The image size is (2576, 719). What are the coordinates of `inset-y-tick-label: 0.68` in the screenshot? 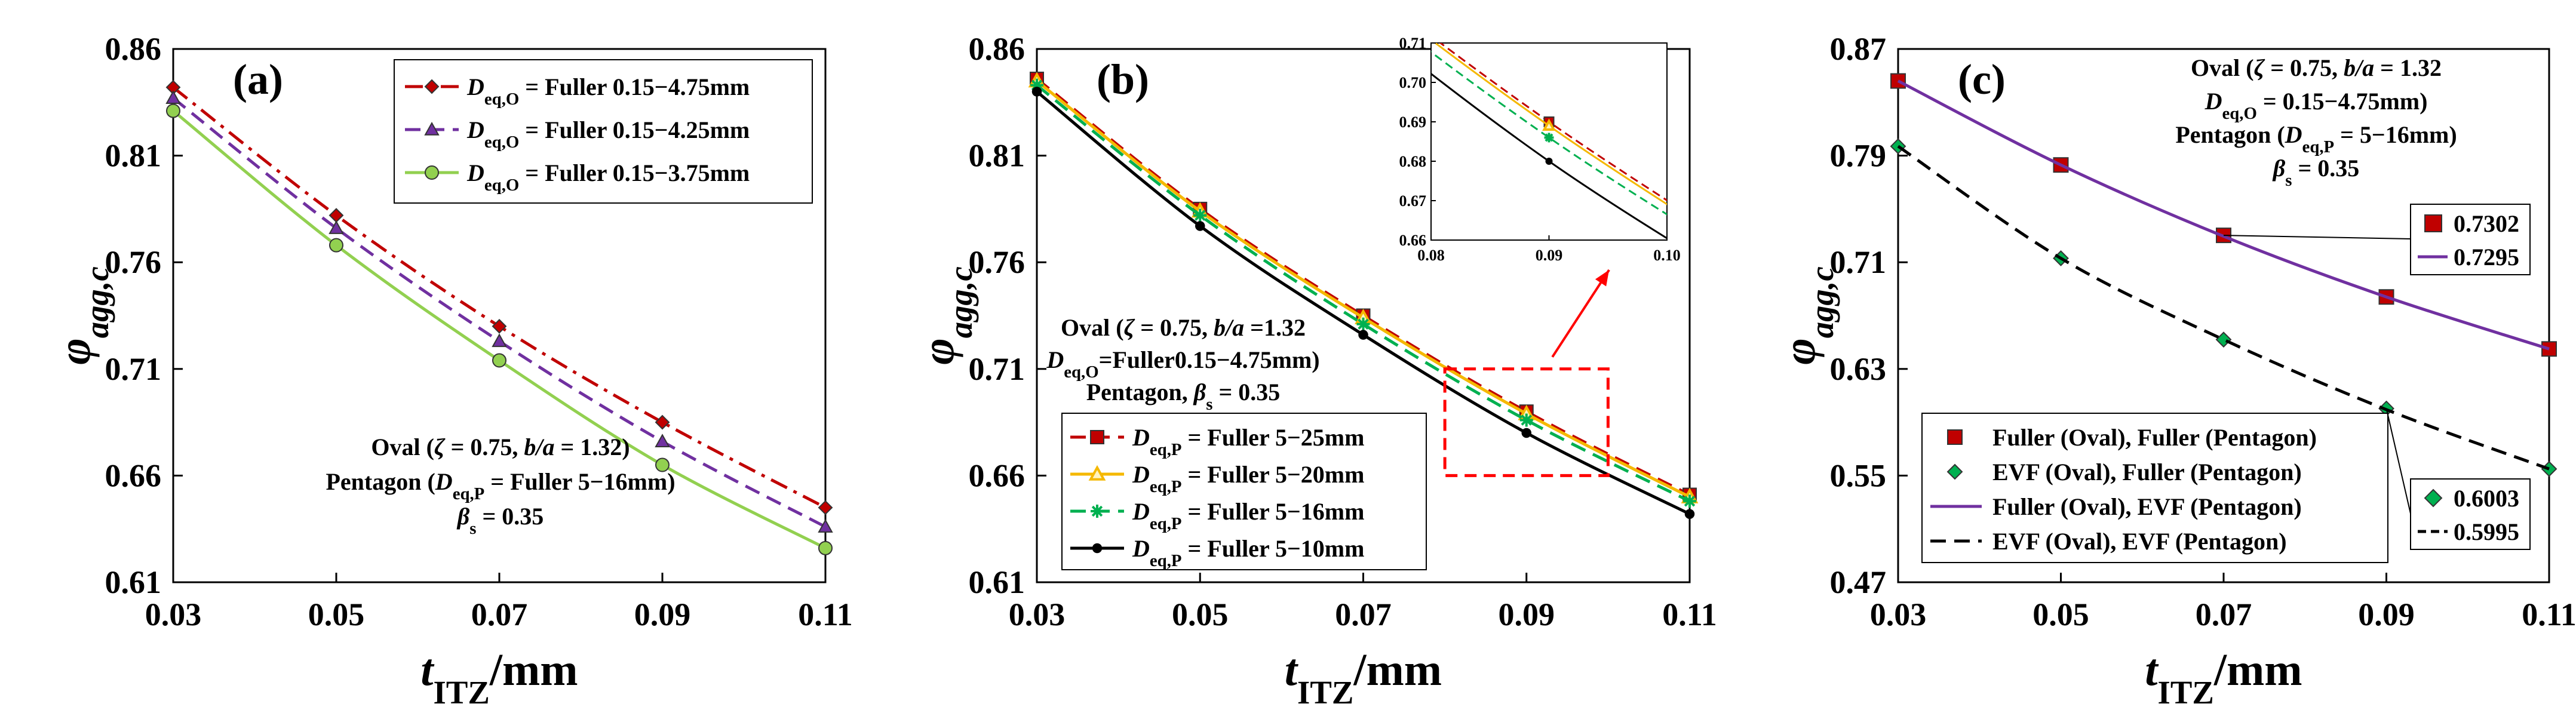 It's located at (1413, 161).